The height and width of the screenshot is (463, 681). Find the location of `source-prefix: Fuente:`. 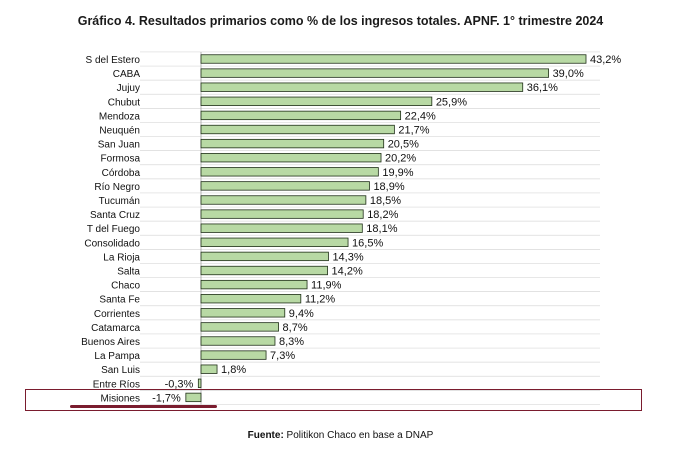

source-prefix: Fuente: is located at coordinates (265, 435).